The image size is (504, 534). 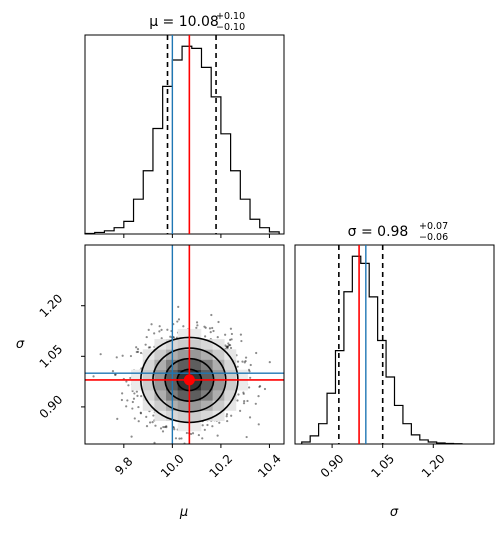 I want to click on sigma-title: σ = 0.98, so click(x=378, y=232).